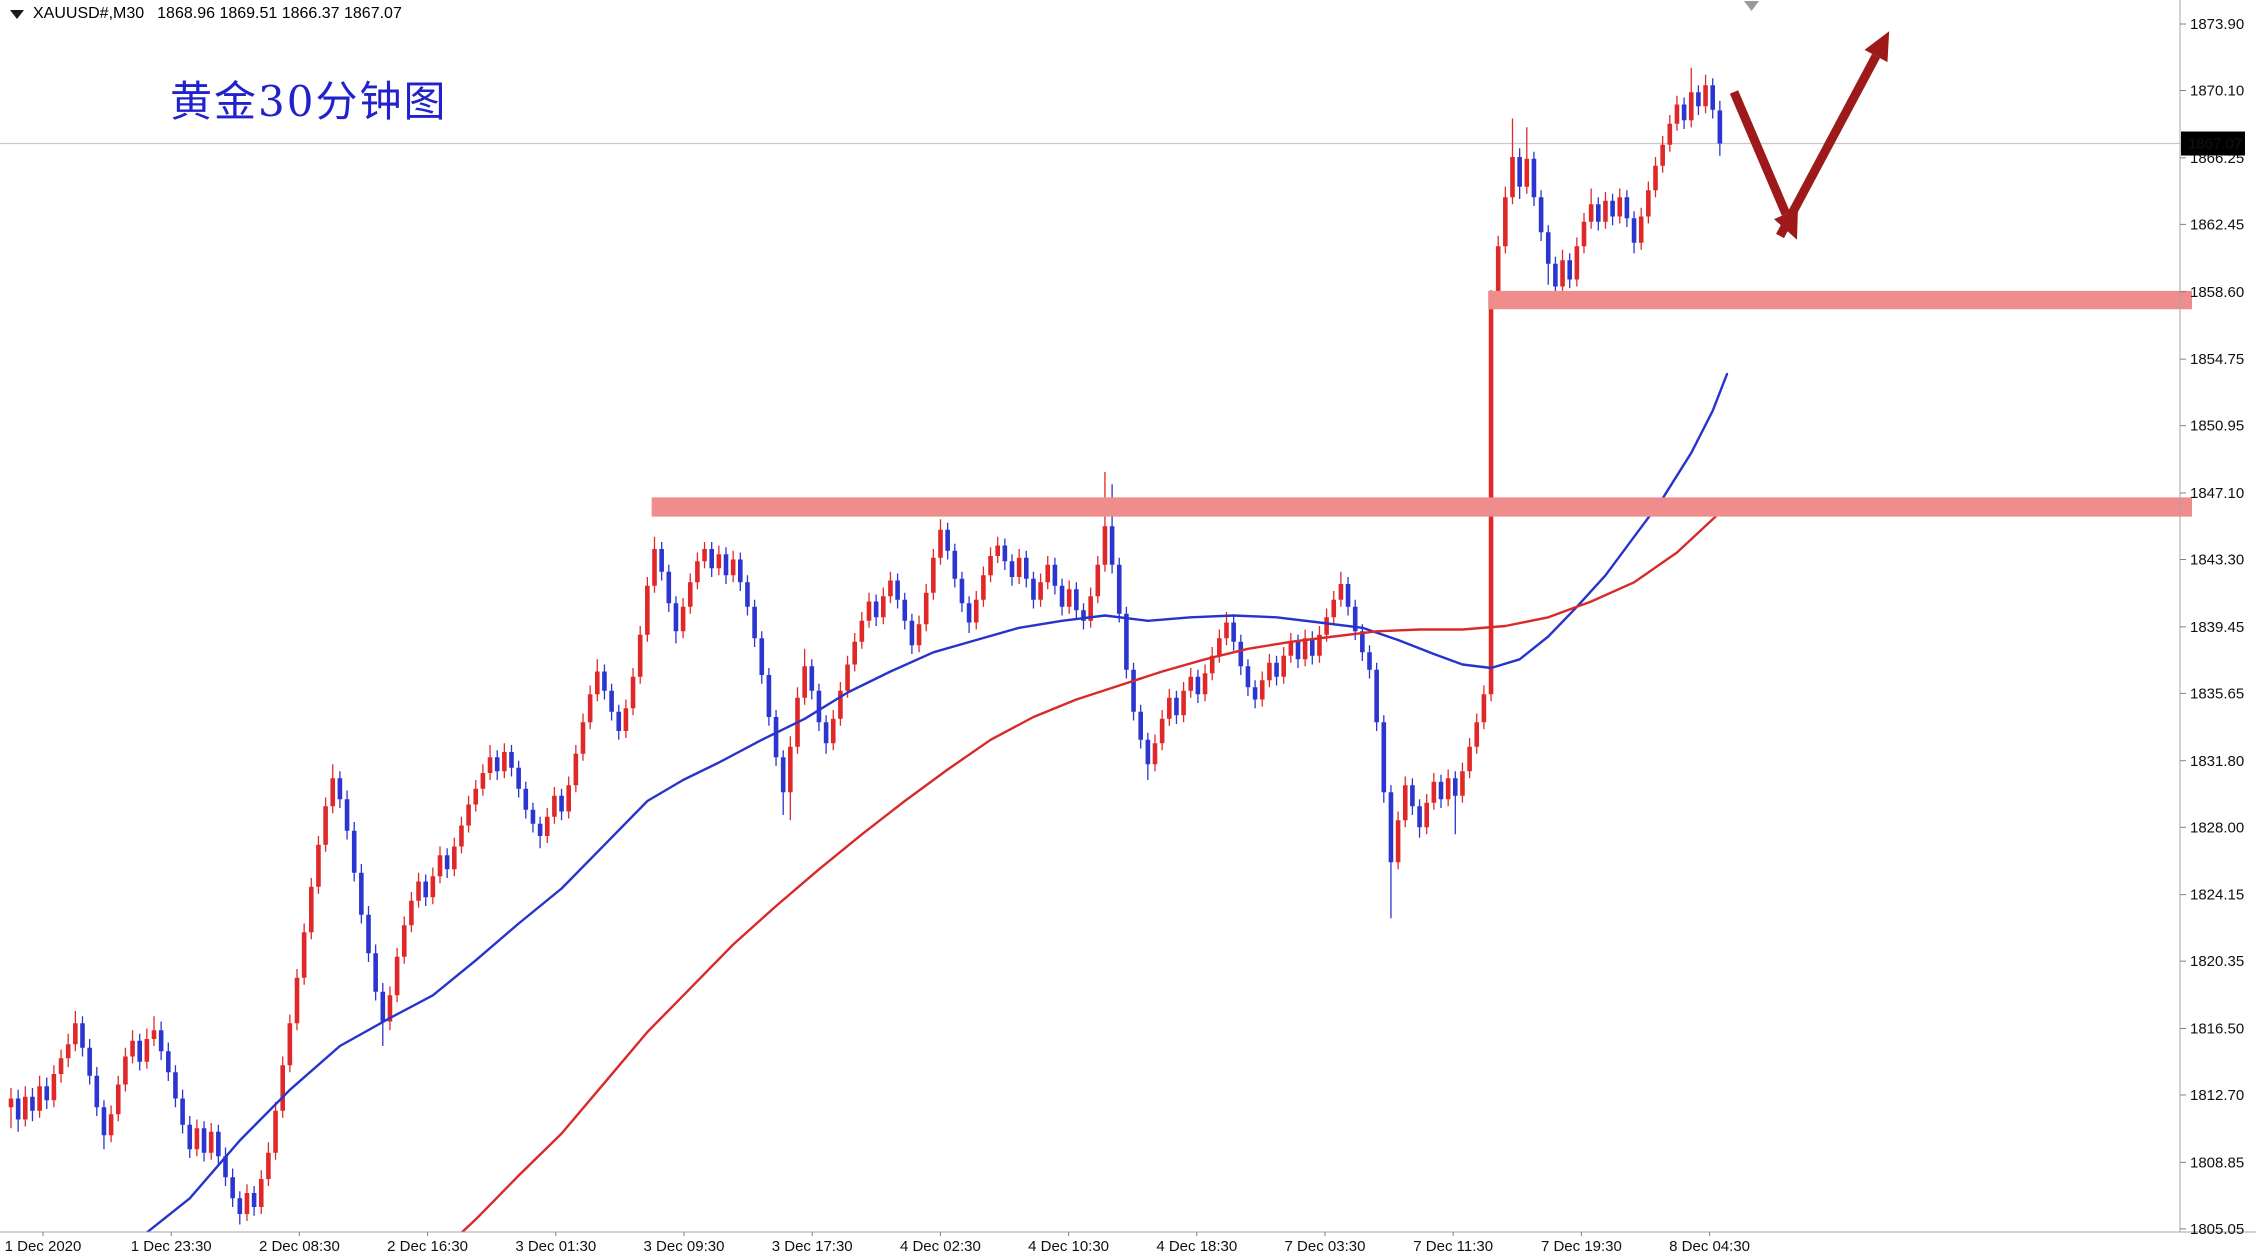 The height and width of the screenshot is (1258, 2256). What do you see at coordinates (2217, 627) in the screenshot?
I see `price-axis-label: 1839.45` at bounding box center [2217, 627].